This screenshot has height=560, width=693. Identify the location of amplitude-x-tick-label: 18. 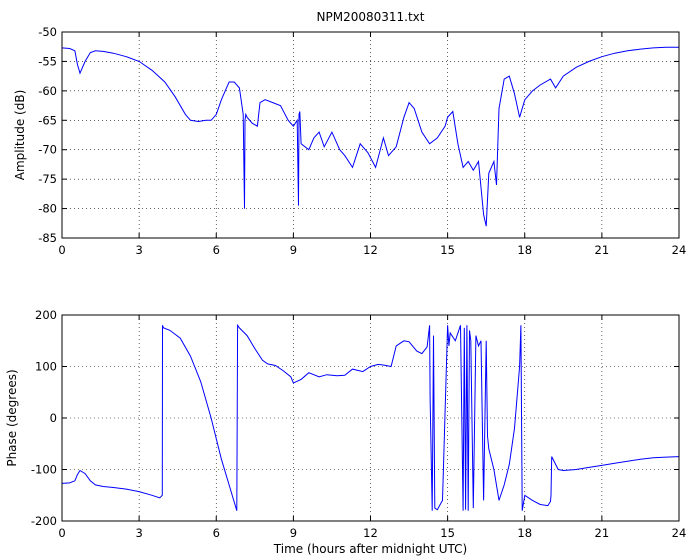
(524, 250).